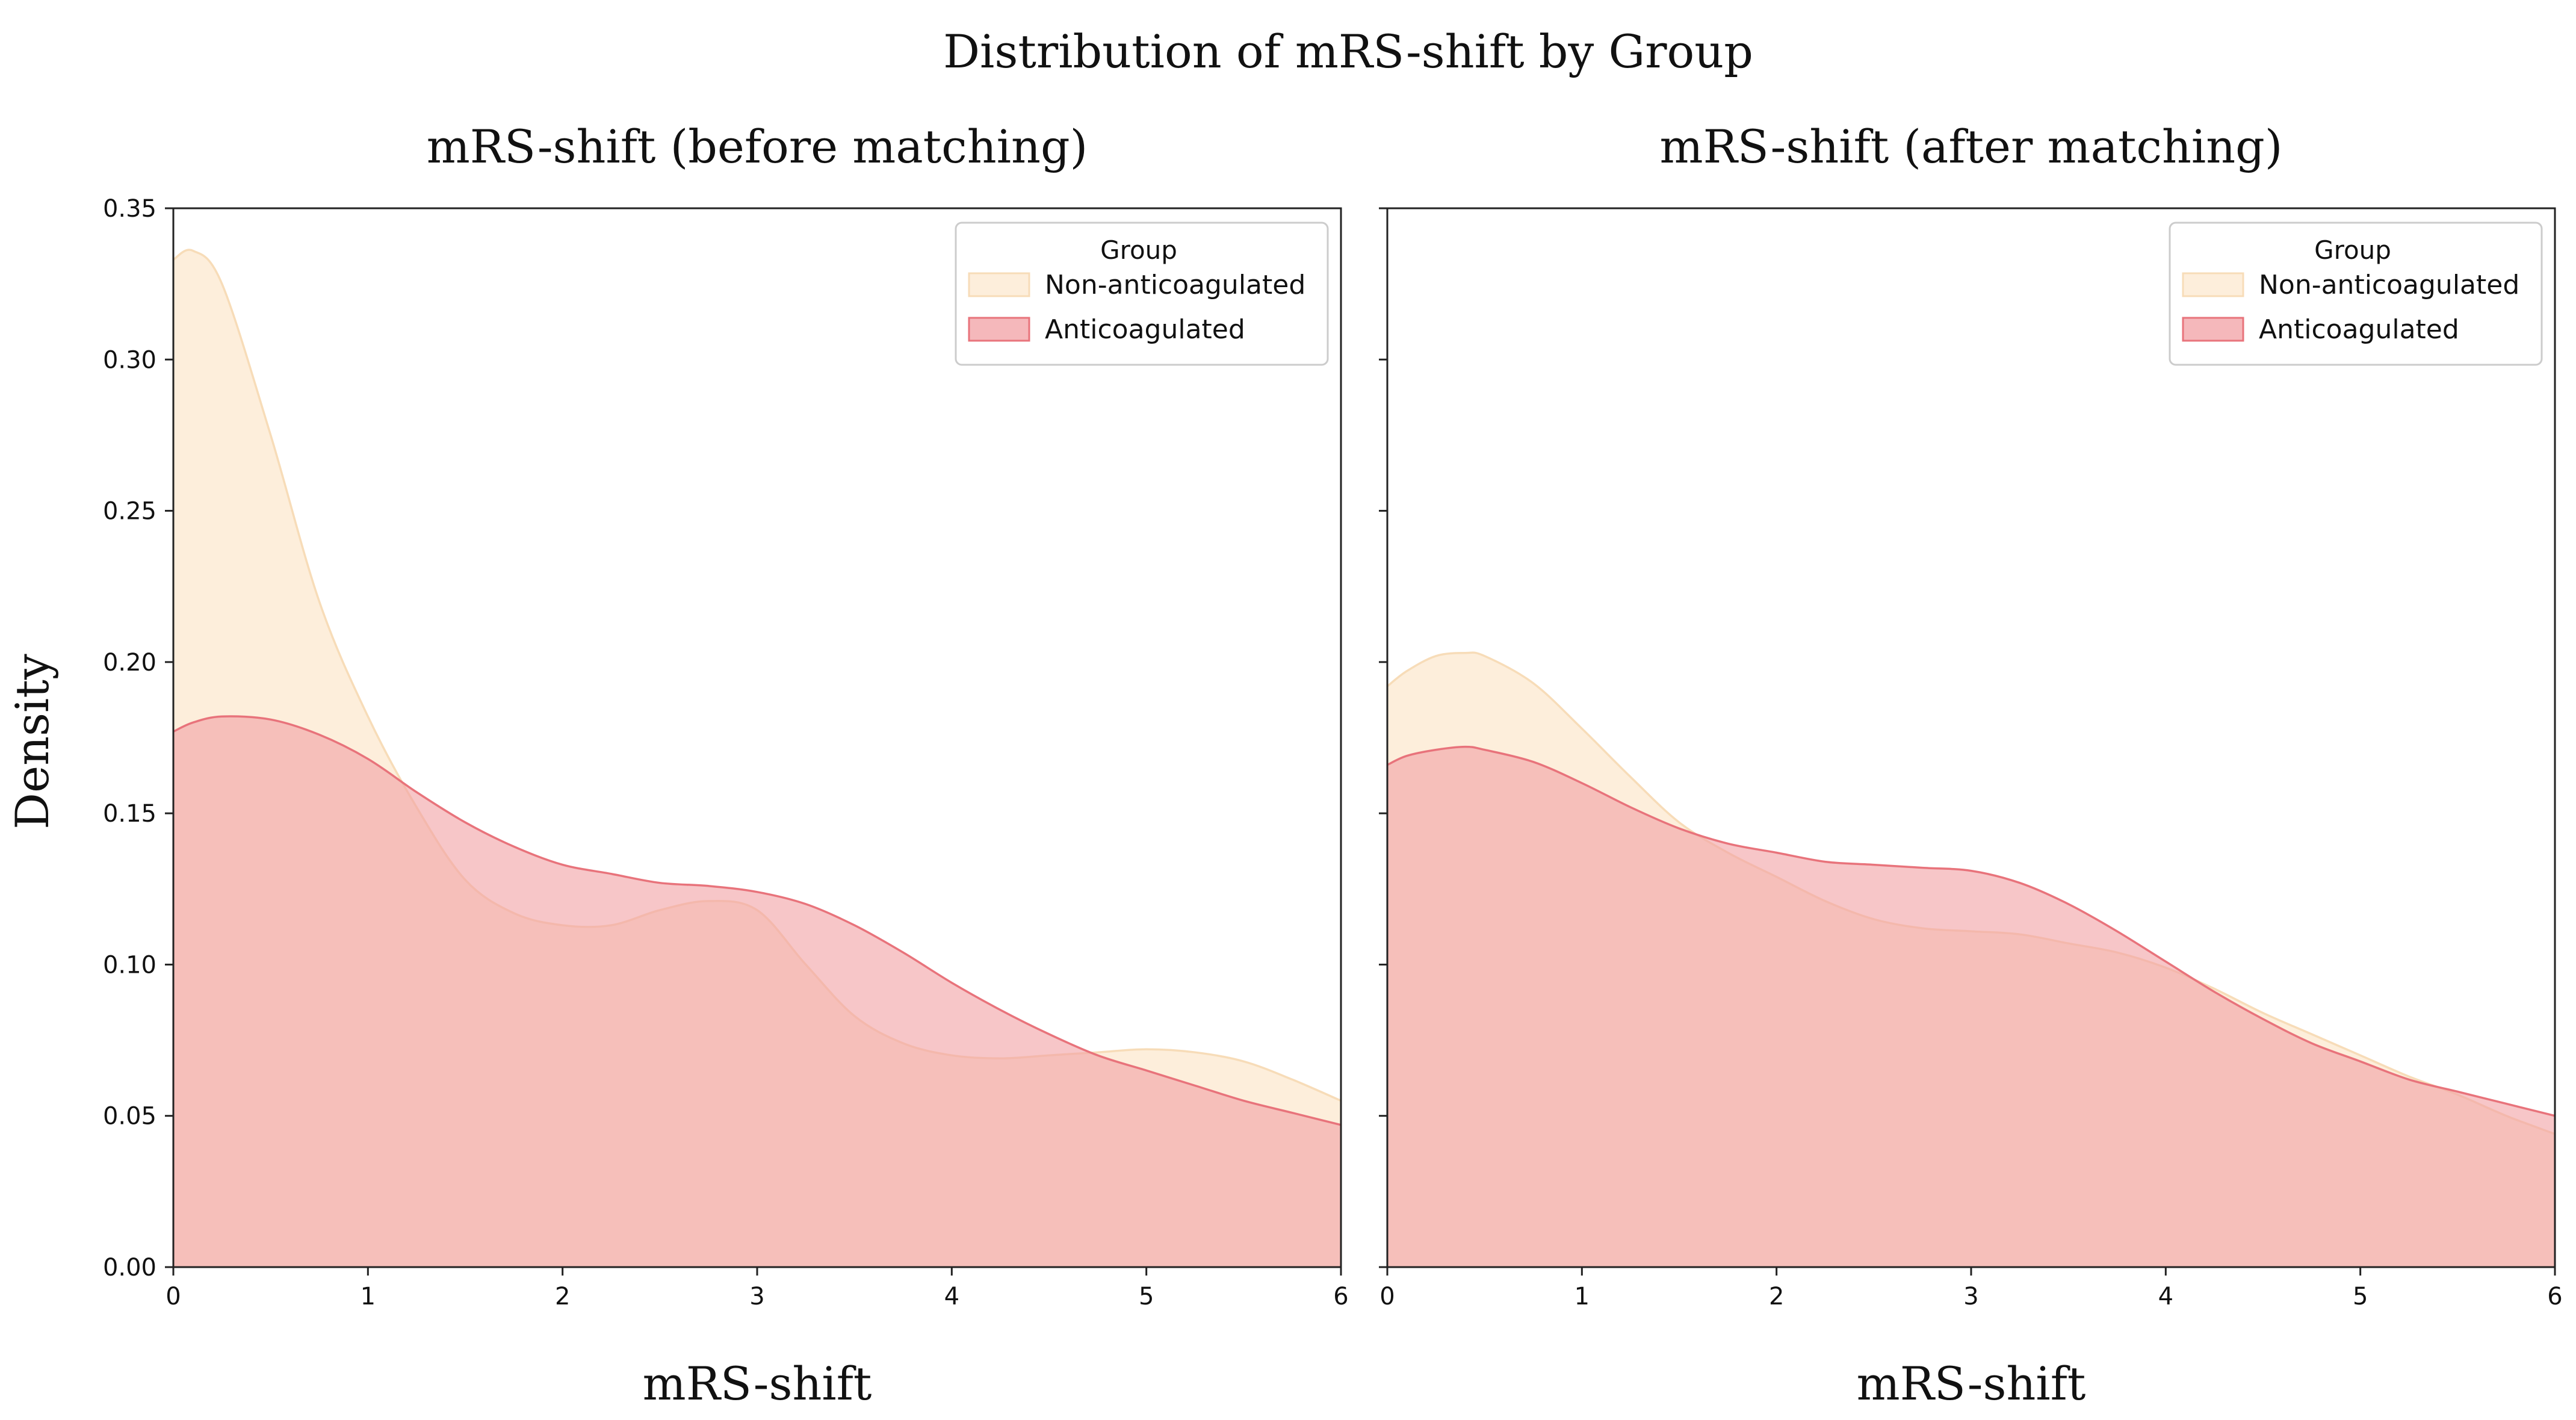 The width and height of the screenshot is (2576, 1420). What do you see at coordinates (129, 360) in the screenshot?
I see `y-tick-label: 0.30` at bounding box center [129, 360].